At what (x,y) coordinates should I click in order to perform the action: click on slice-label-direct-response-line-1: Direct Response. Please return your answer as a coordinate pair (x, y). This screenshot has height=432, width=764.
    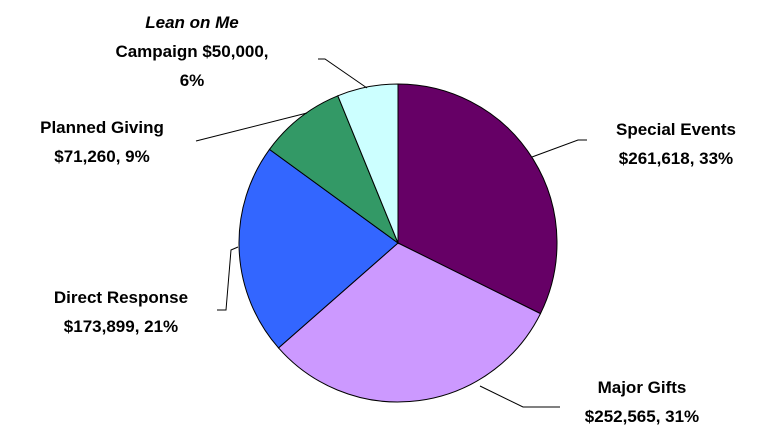
    Looking at the image, I should click on (121, 297).